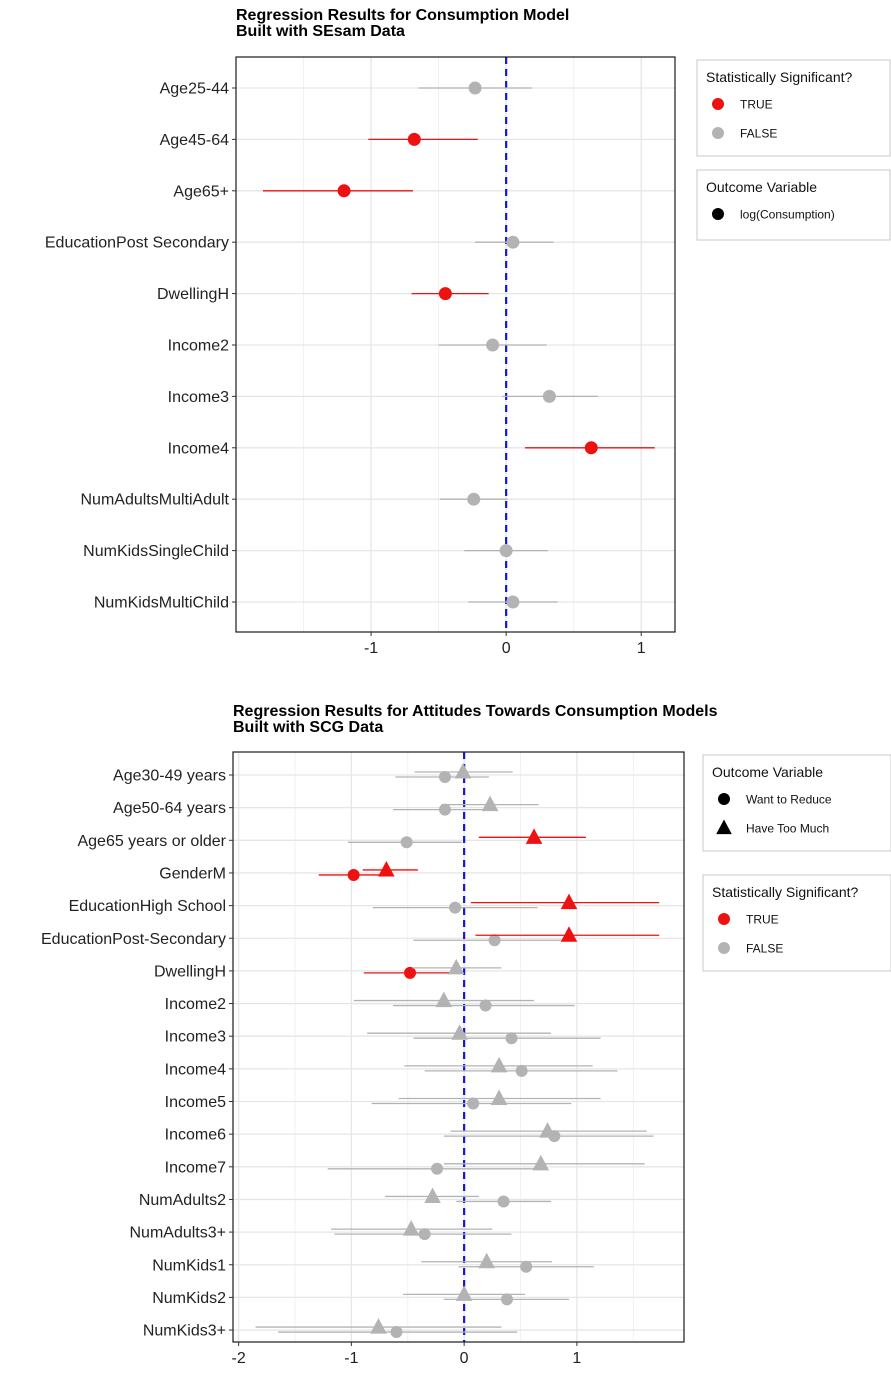 Image resolution: width=891 pixels, height=1373 pixels. Describe the element at coordinates (787, 829) in the screenshot. I see `legend-label: Have Too Much` at that location.